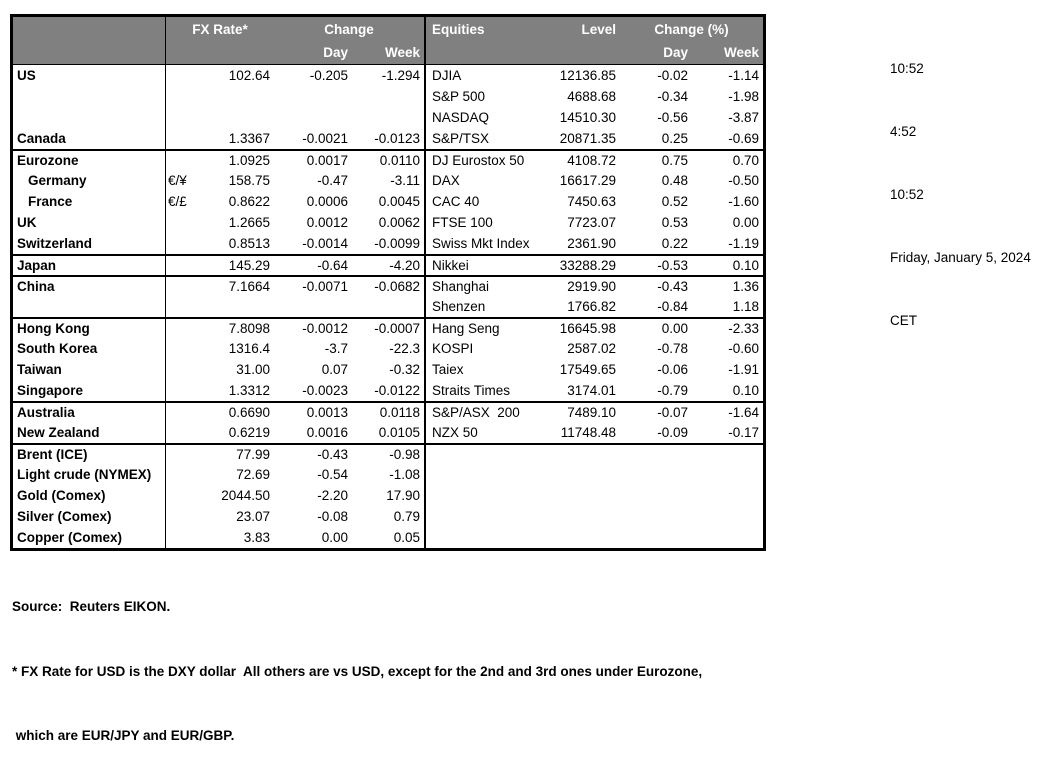  What do you see at coordinates (404, 454) in the screenshot?
I see `fx-change-week-cell: -0.98` at bounding box center [404, 454].